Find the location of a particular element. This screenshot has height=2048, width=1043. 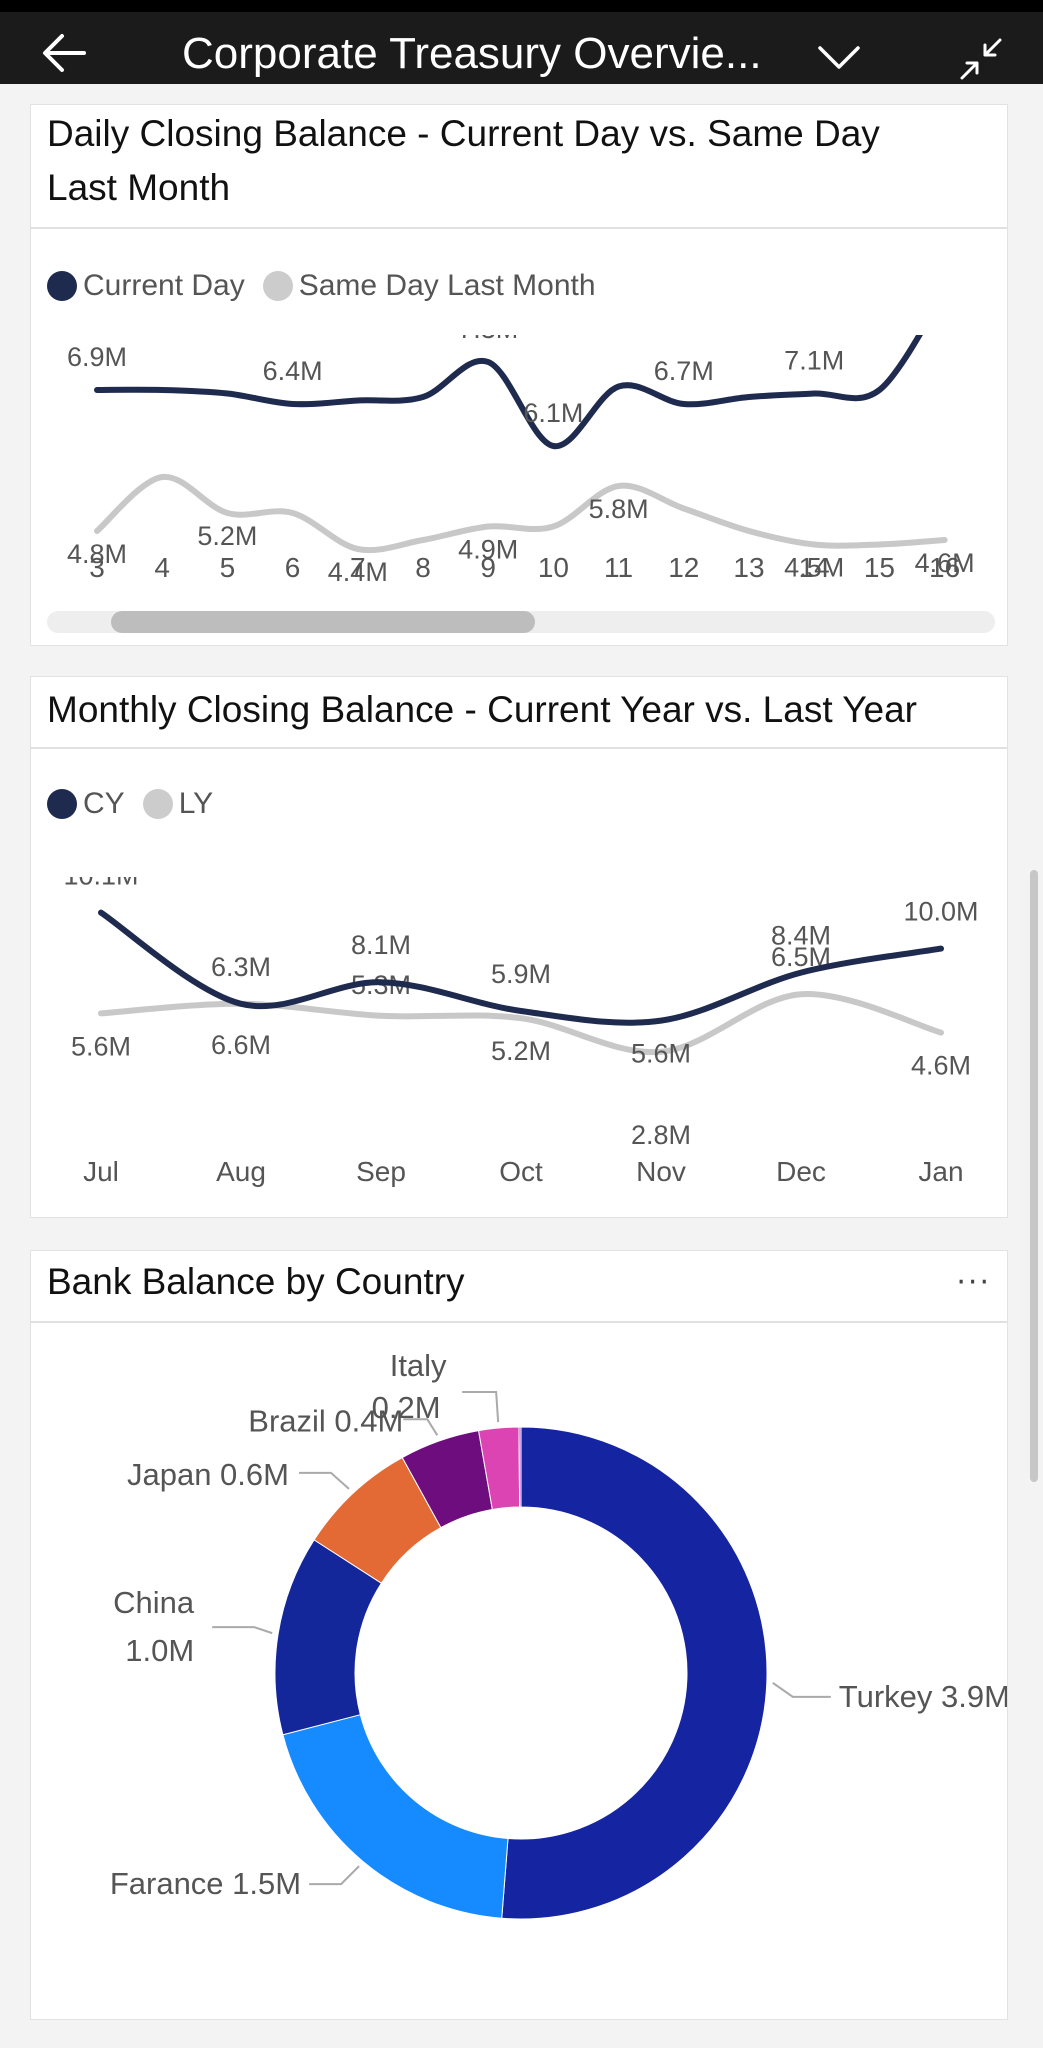

data-label: 8.4M is located at coordinates (801, 936).